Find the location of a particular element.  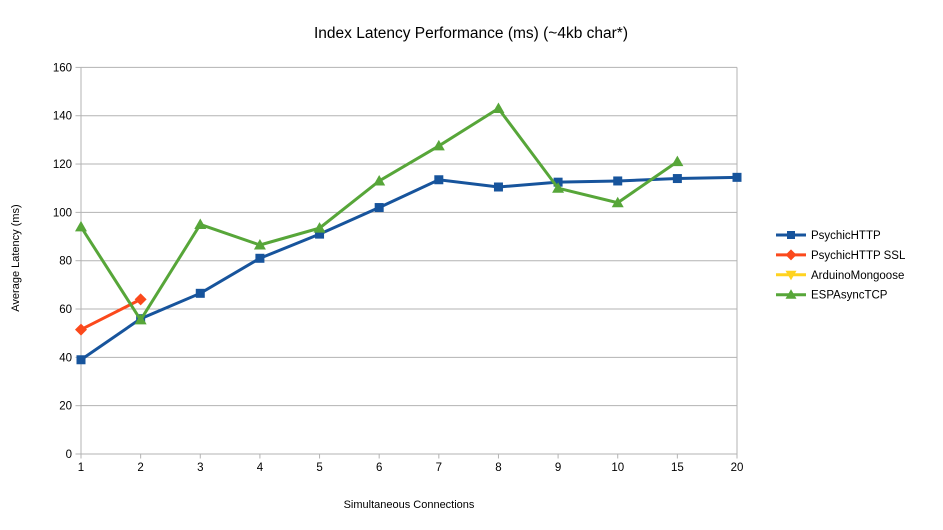

legend-entry-psychichttp: PsychicHTTP is located at coordinates (828, 236).